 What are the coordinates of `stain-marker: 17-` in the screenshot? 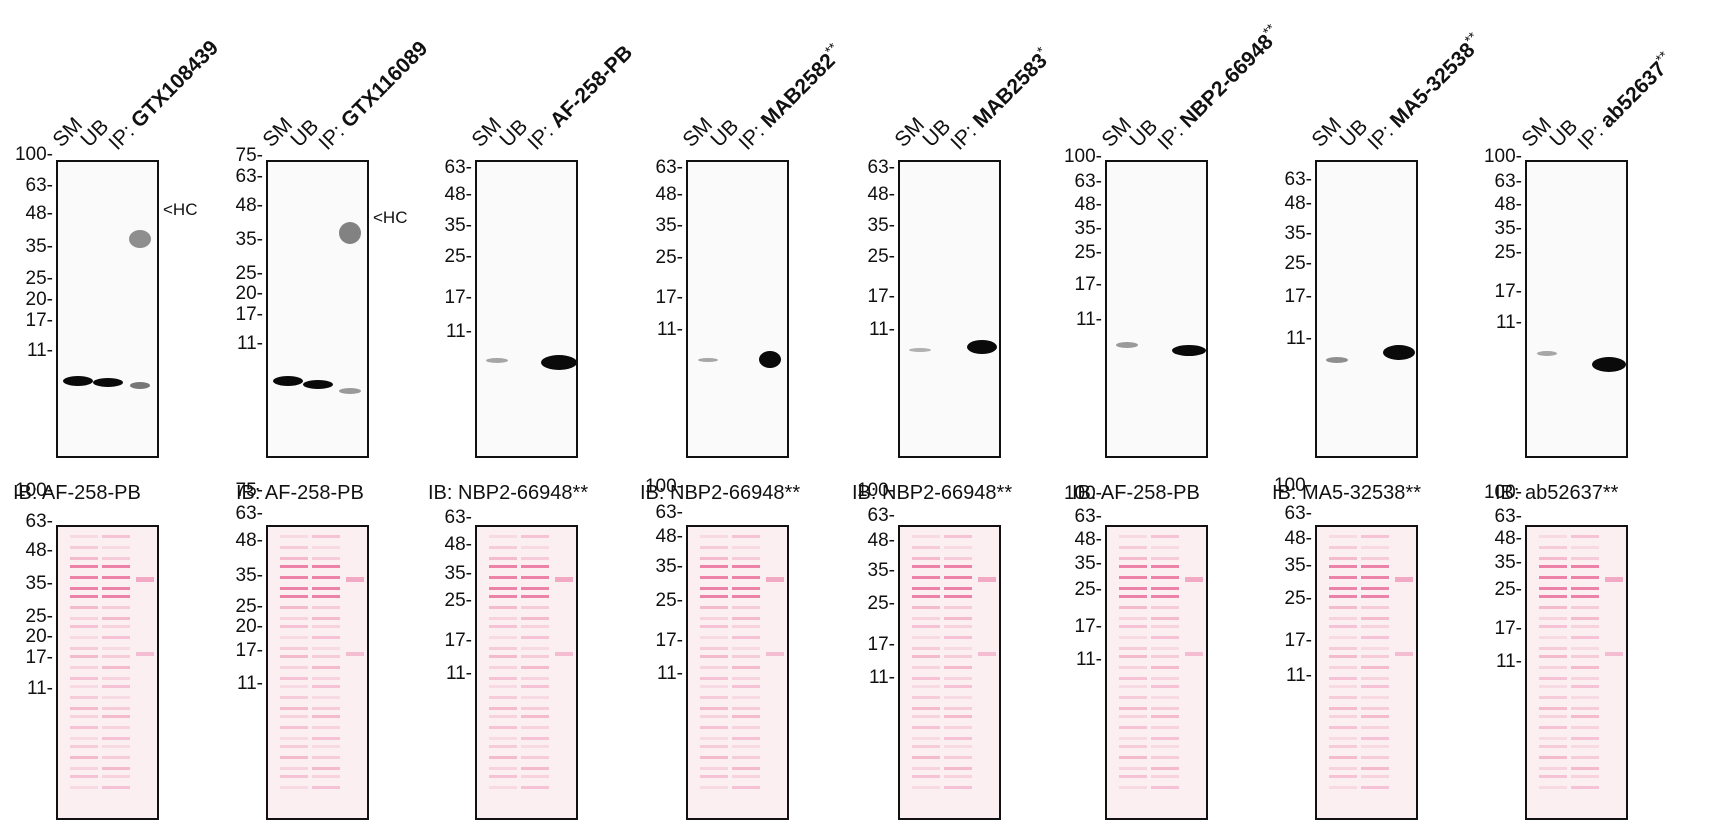 It's located at (669, 640).